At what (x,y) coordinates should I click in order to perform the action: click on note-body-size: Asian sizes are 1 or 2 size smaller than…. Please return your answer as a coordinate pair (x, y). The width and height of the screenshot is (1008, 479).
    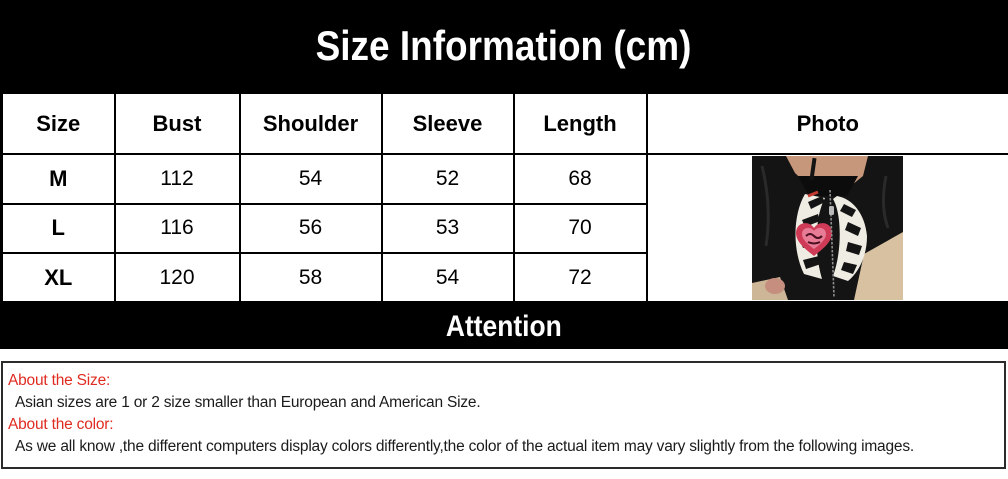
    Looking at the image, I should click on (248, 402).